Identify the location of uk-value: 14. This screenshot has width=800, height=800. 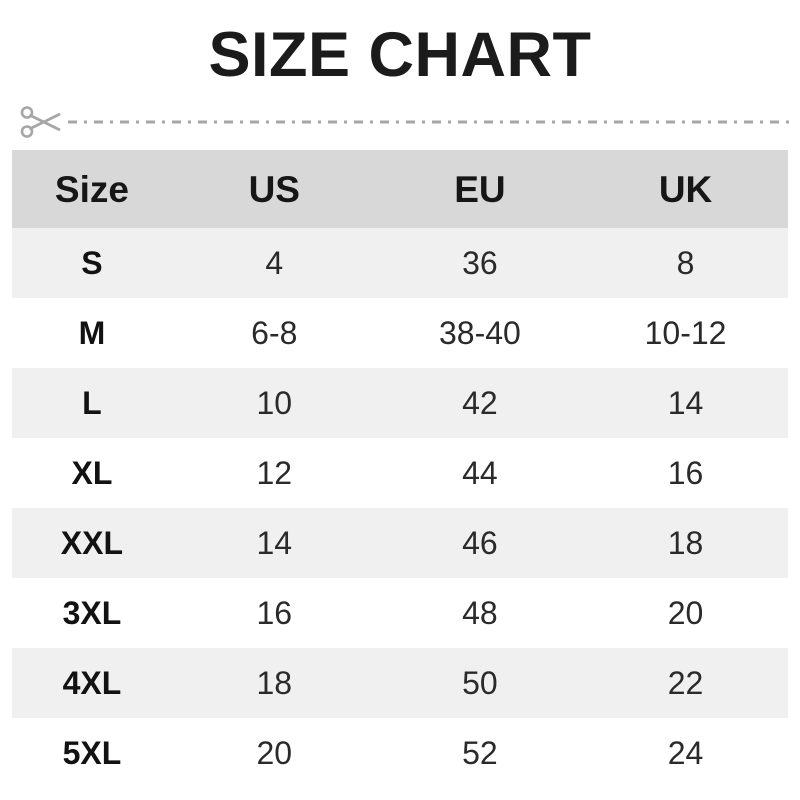
(685, 403).